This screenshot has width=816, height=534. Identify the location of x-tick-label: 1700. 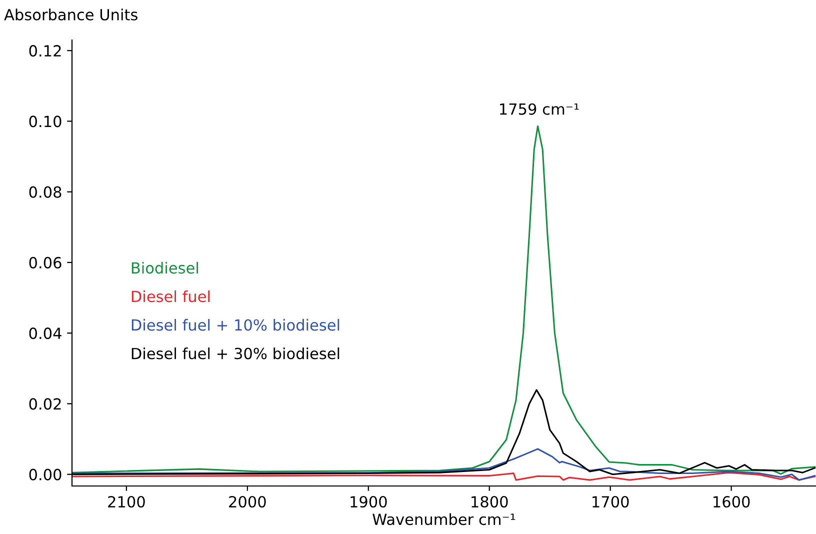
(610, 502).